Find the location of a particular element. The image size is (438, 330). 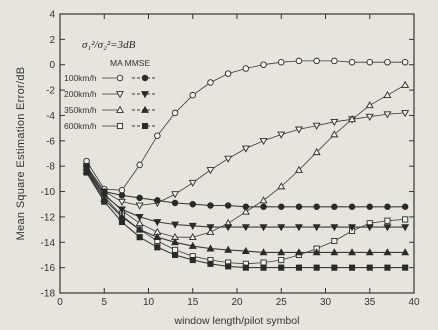

y-tick-label: -18 is located at coordinates (48, 294).